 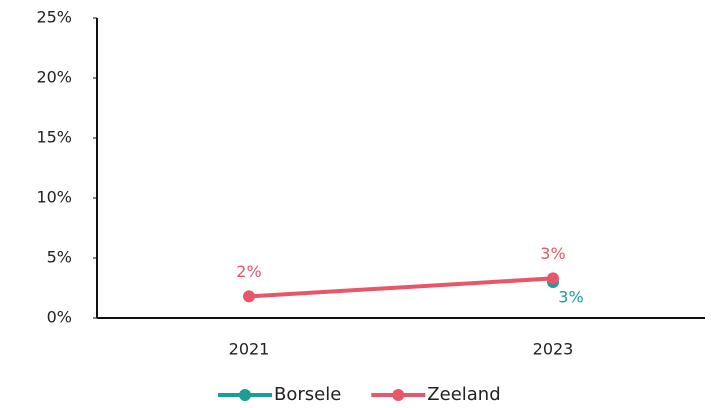 I want to click on legend-label: Borsele, so click(x=307, y=394).